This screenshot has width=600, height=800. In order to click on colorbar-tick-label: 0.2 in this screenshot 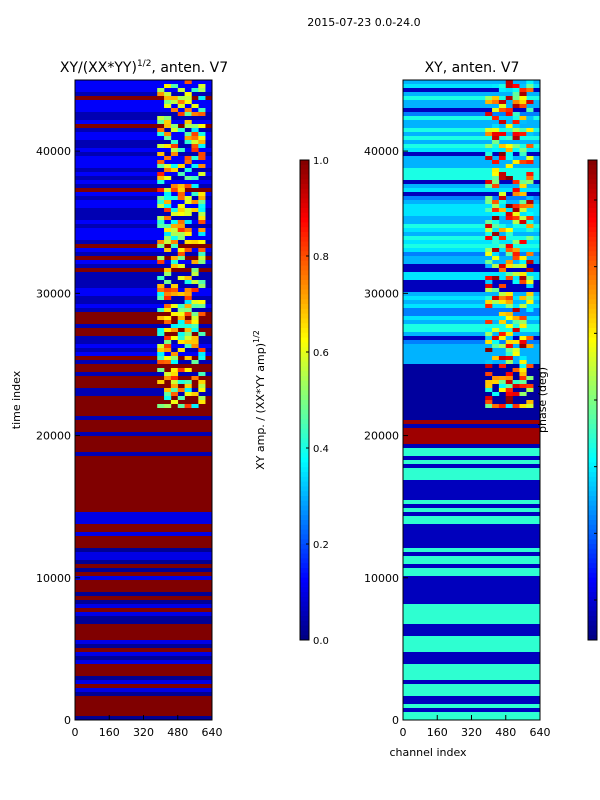, I will do `click(321, 545)`.